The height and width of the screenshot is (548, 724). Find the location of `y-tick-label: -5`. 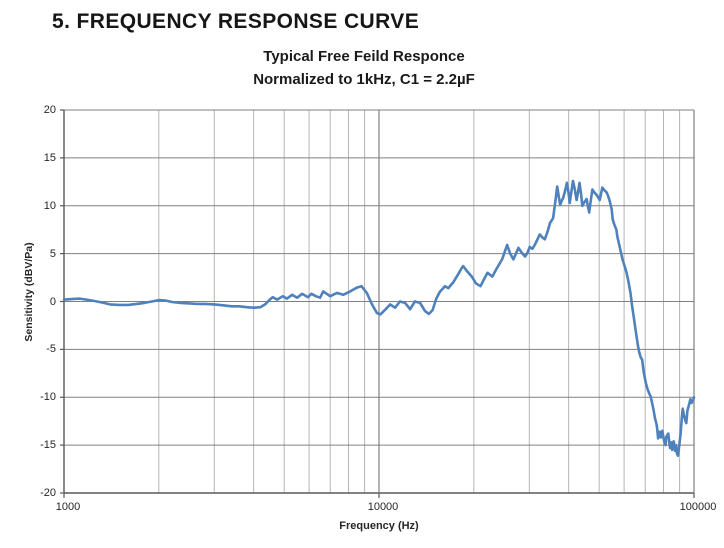

y-tick-label: -5 is located at coordinates (51, 349).